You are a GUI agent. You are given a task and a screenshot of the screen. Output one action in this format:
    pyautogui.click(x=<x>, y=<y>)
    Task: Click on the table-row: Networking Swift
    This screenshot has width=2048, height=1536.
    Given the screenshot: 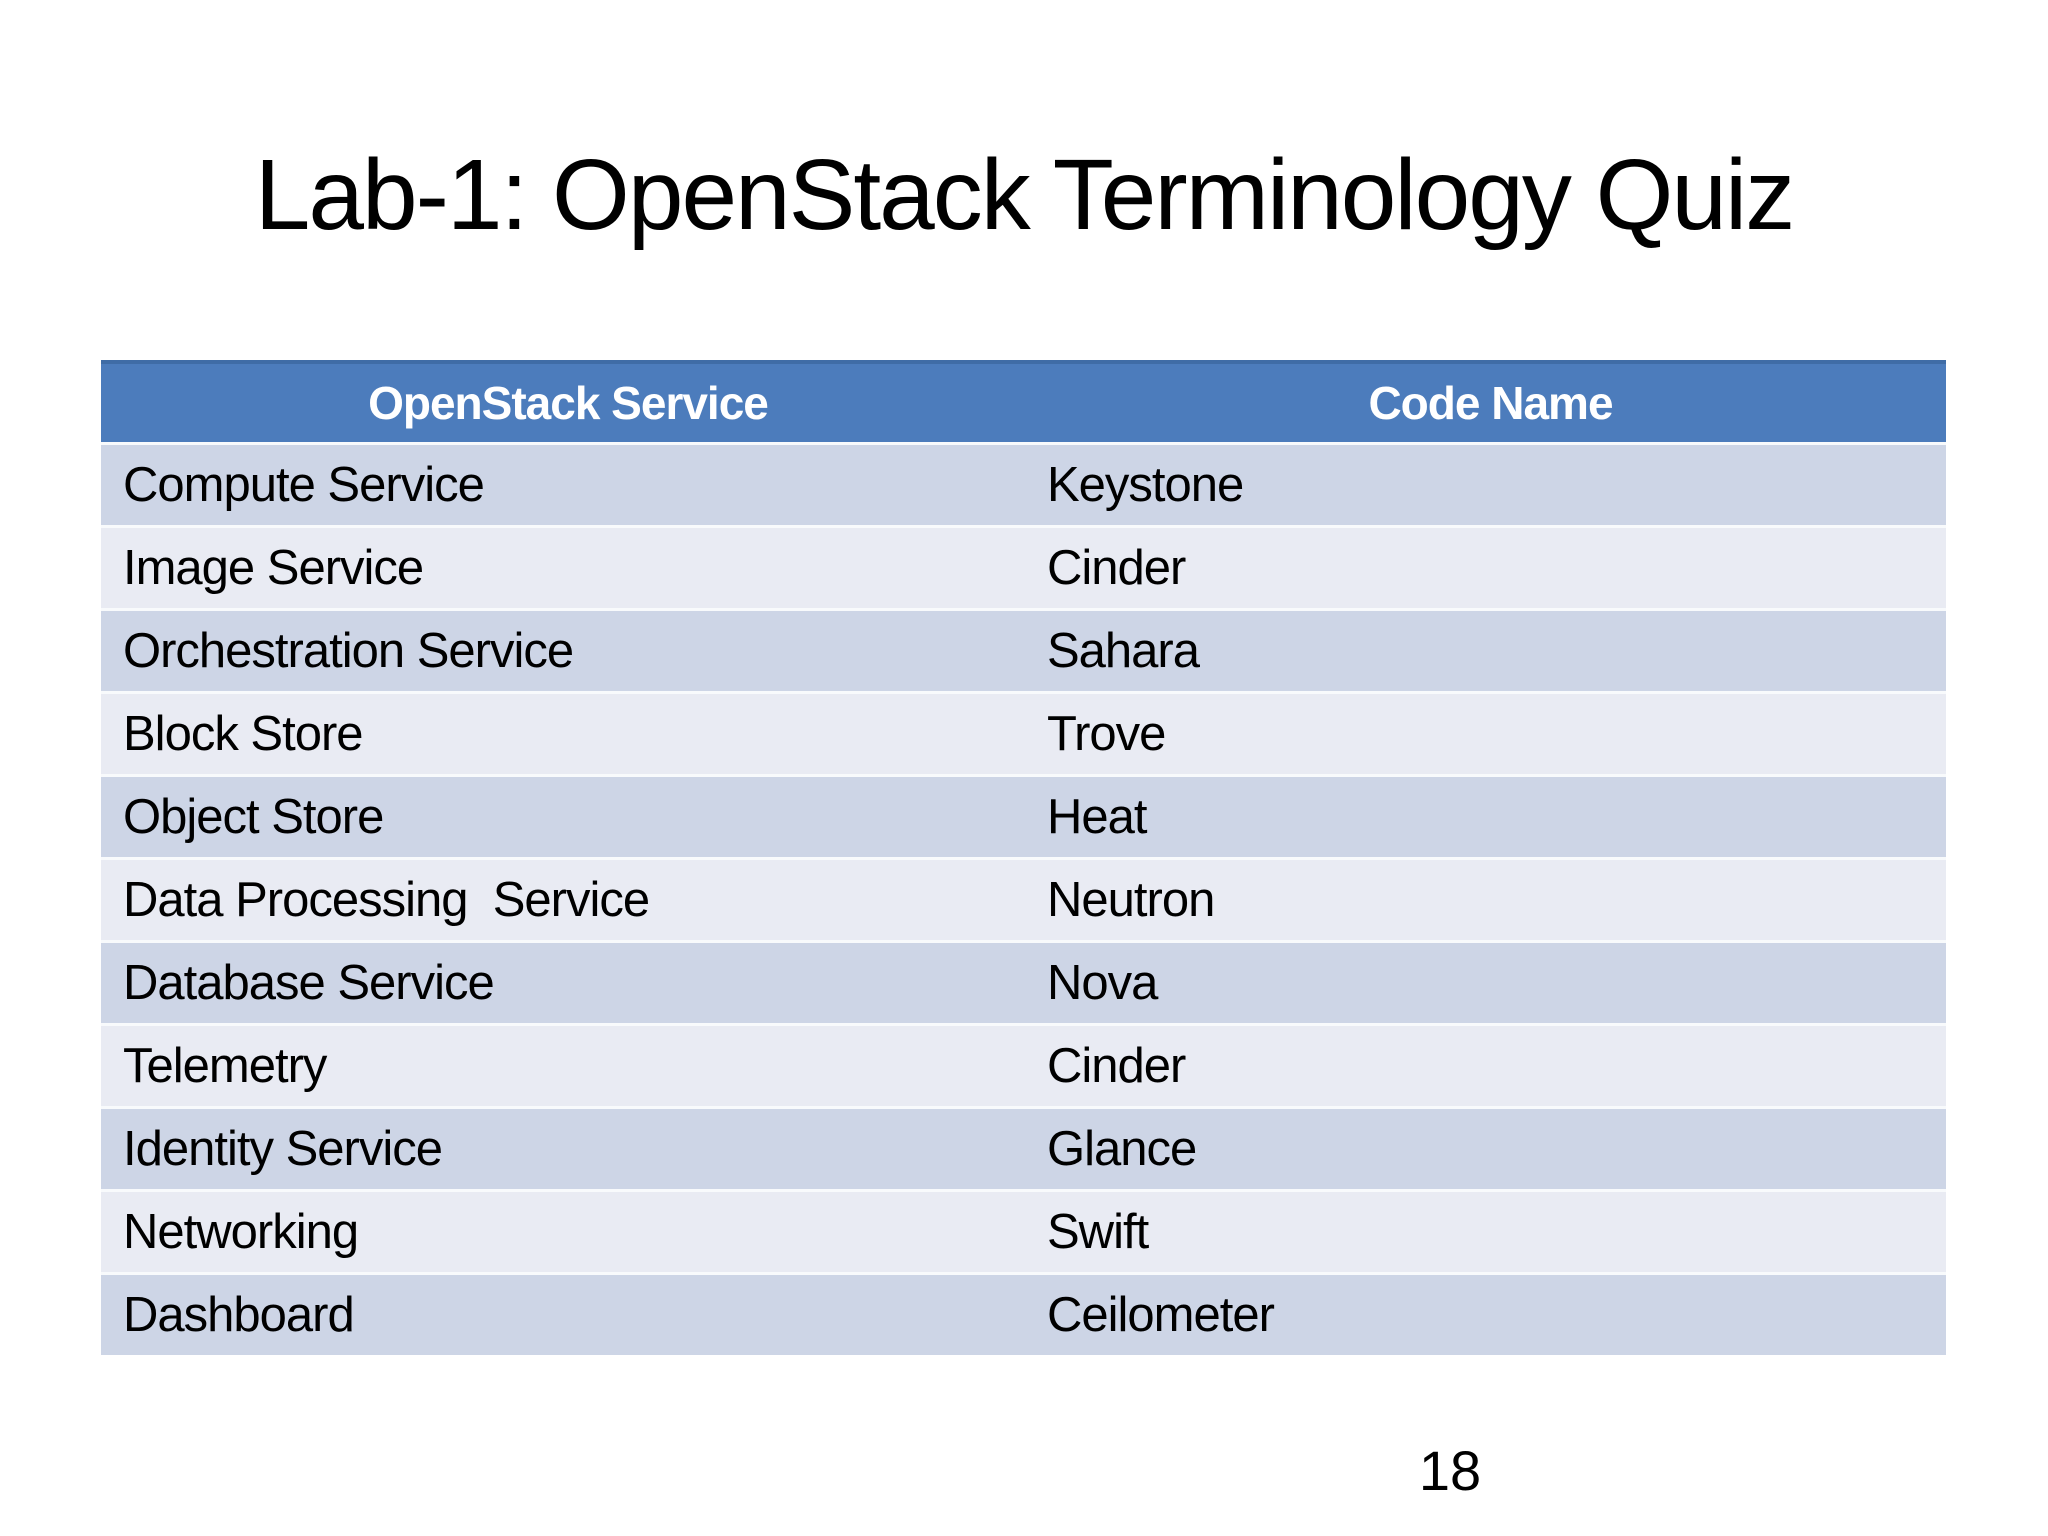 What is the action you would take?
    pyautogui.click(x=1023, y=1232)
    